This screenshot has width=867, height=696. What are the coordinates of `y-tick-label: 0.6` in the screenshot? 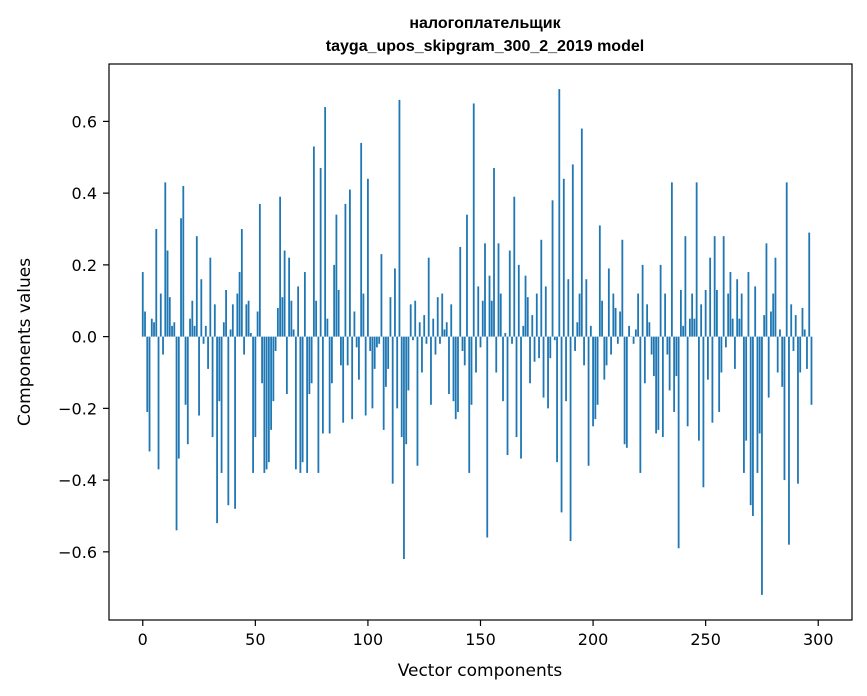 It's located at (84, 121).